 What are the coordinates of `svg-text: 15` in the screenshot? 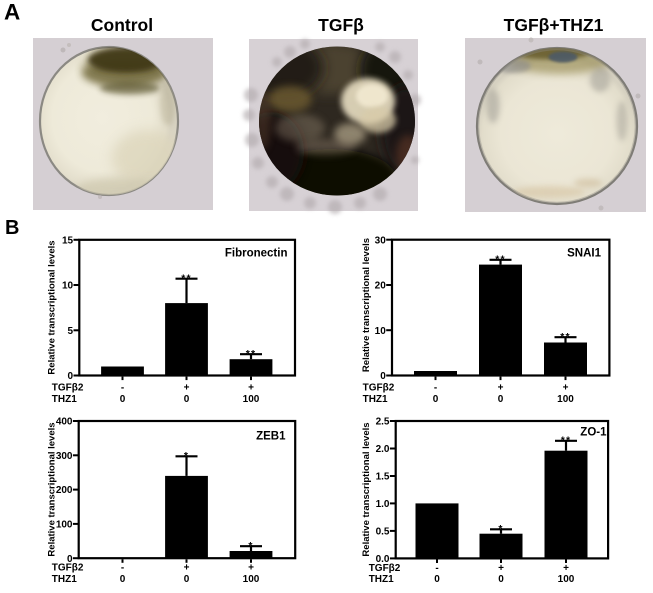 It's located at (68, 240).